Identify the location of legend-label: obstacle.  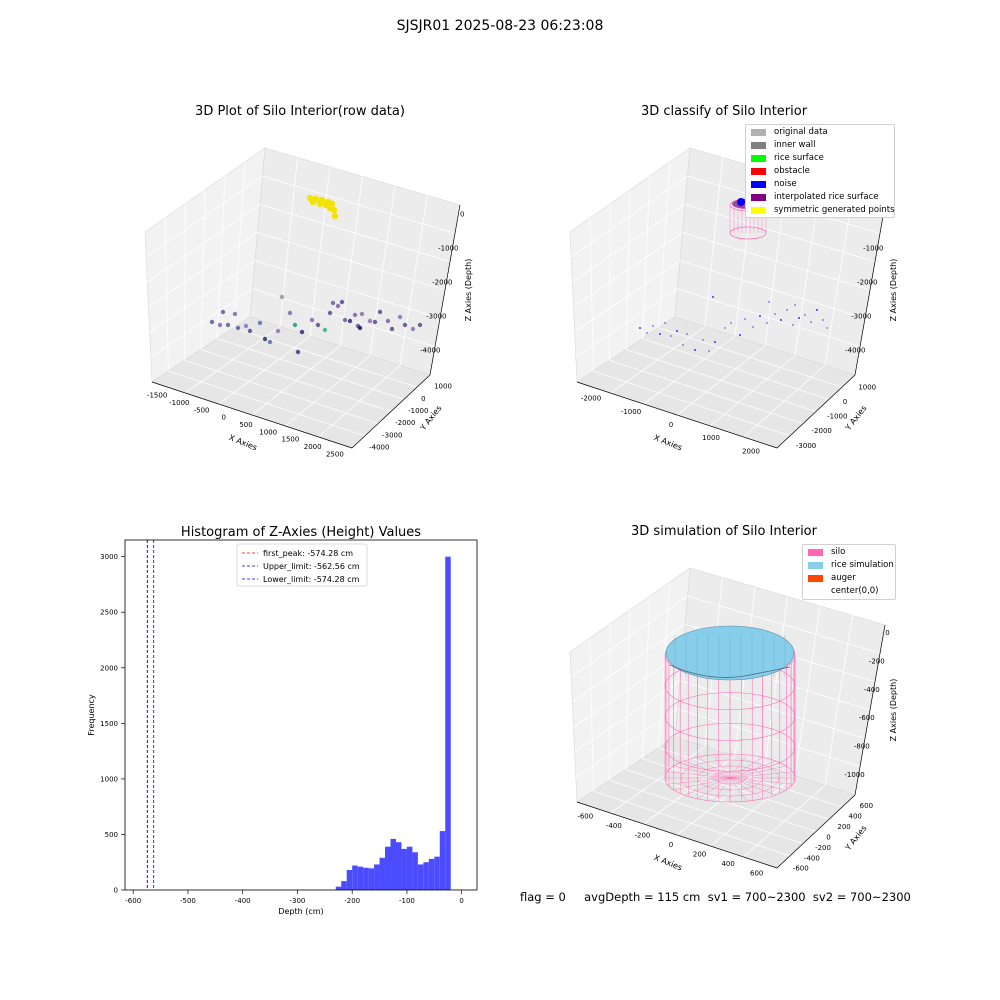
(792, 171).